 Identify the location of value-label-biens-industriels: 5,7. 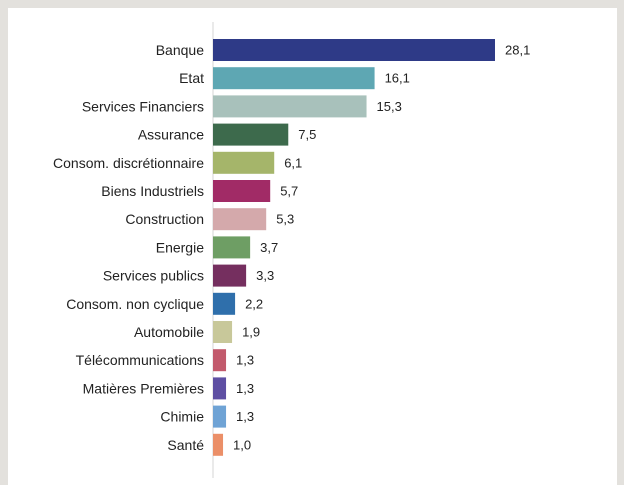
(289, 191).